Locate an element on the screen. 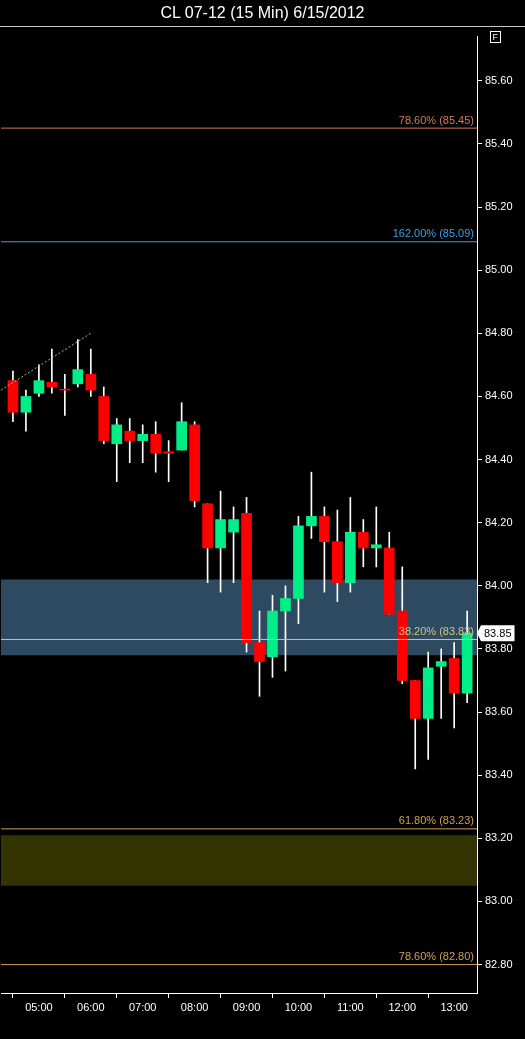 The image size is (525, 1039). y-tick-label: 85.60 is located at coordinates (499, 79).